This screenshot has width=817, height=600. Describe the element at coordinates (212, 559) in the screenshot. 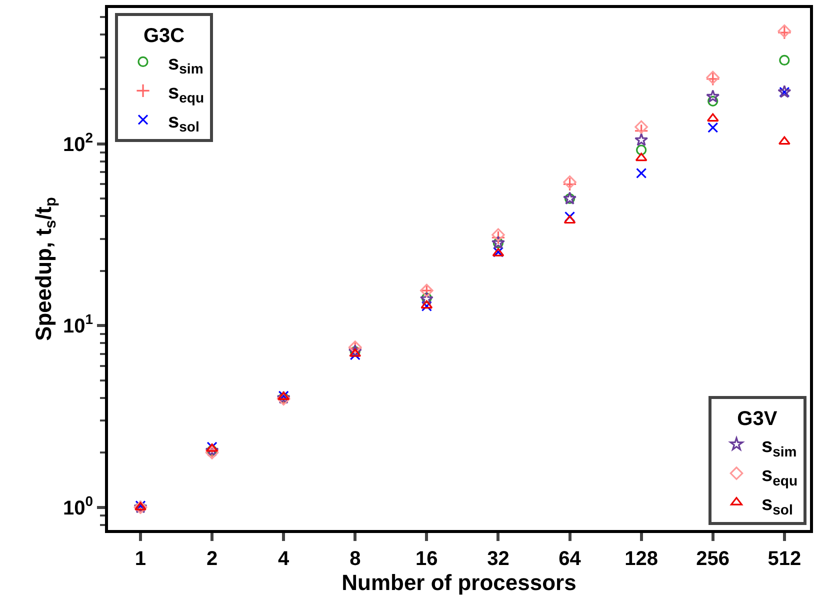

I see `x-tick-label: 2` at that location.